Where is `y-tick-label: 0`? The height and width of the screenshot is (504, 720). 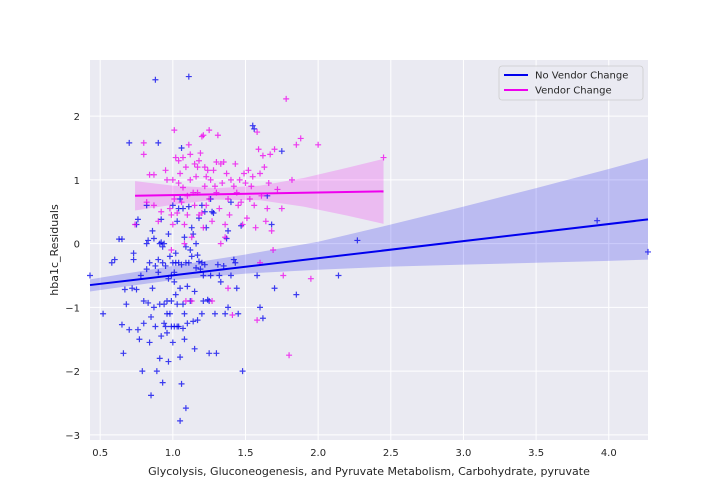
y-tick-label: 0 is located at coordinates (77, 245).